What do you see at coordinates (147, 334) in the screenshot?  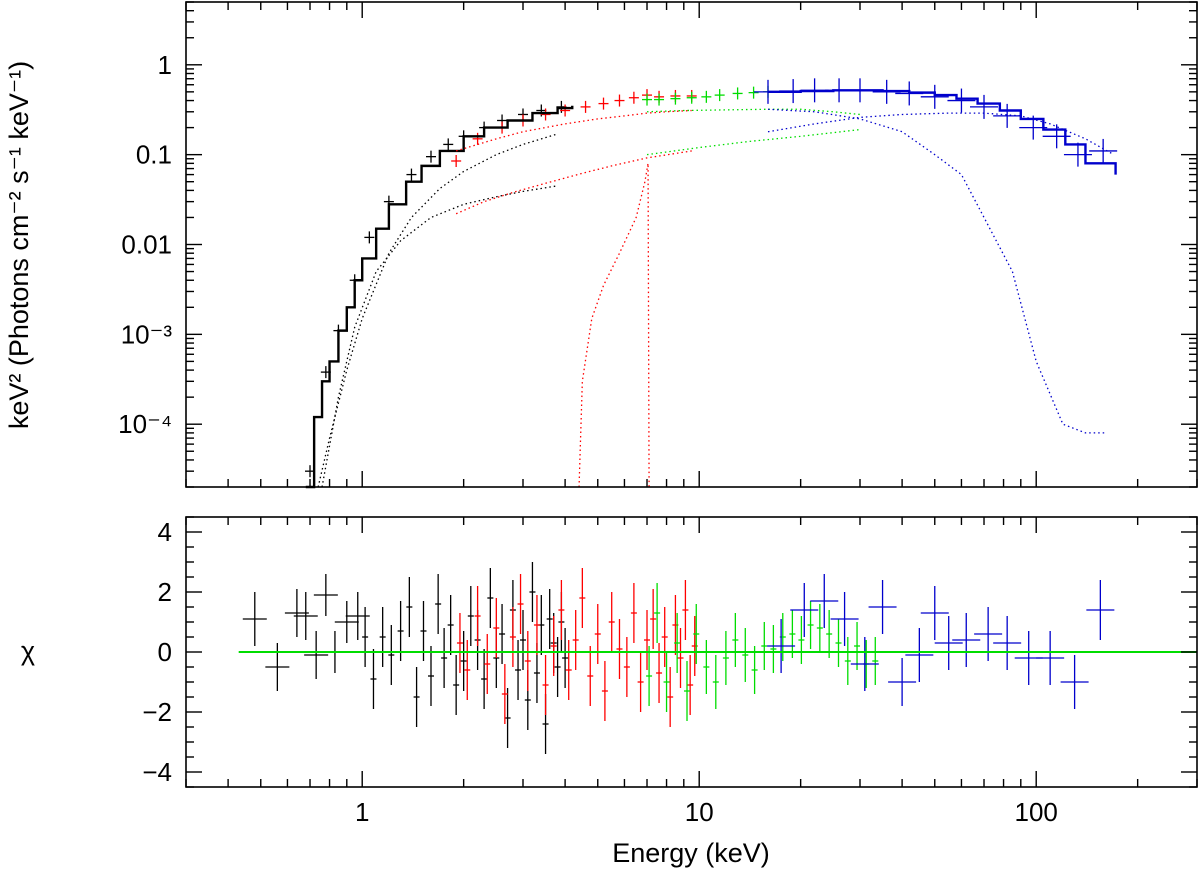 I see `top-y-tick-label: 10⁻³` at bounding box center [147, 334].